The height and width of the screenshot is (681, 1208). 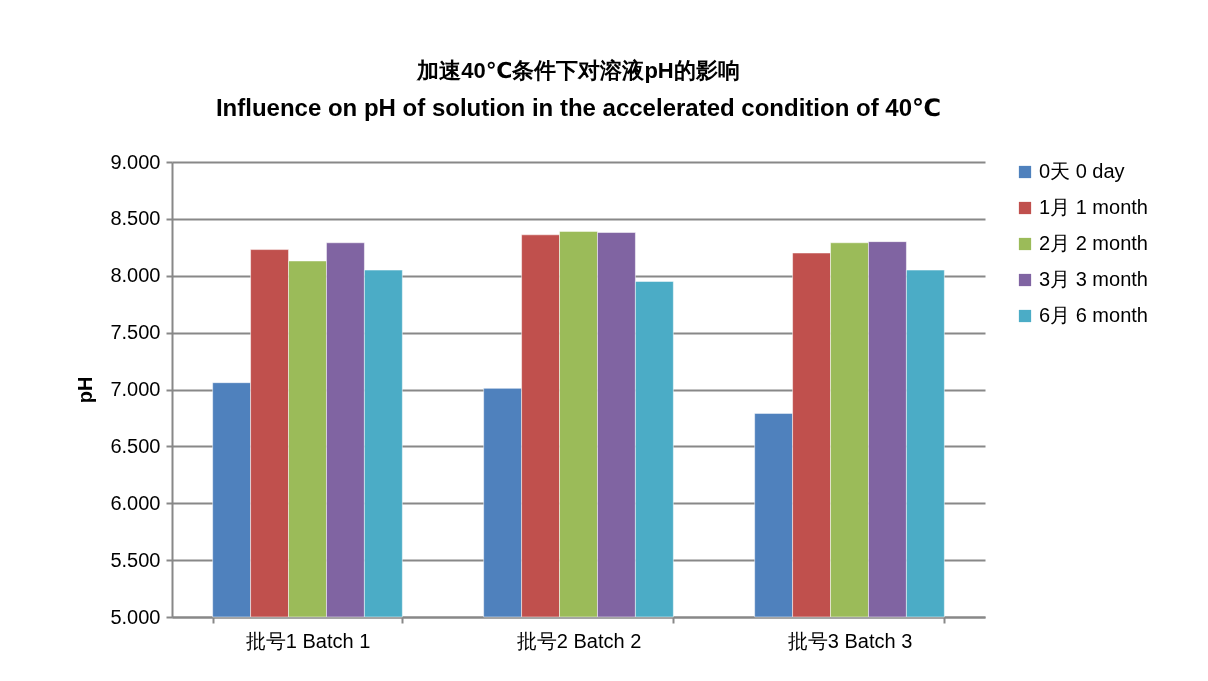 I want to click on legend-label: 1月 1 month, so click(x=1093, y=207).